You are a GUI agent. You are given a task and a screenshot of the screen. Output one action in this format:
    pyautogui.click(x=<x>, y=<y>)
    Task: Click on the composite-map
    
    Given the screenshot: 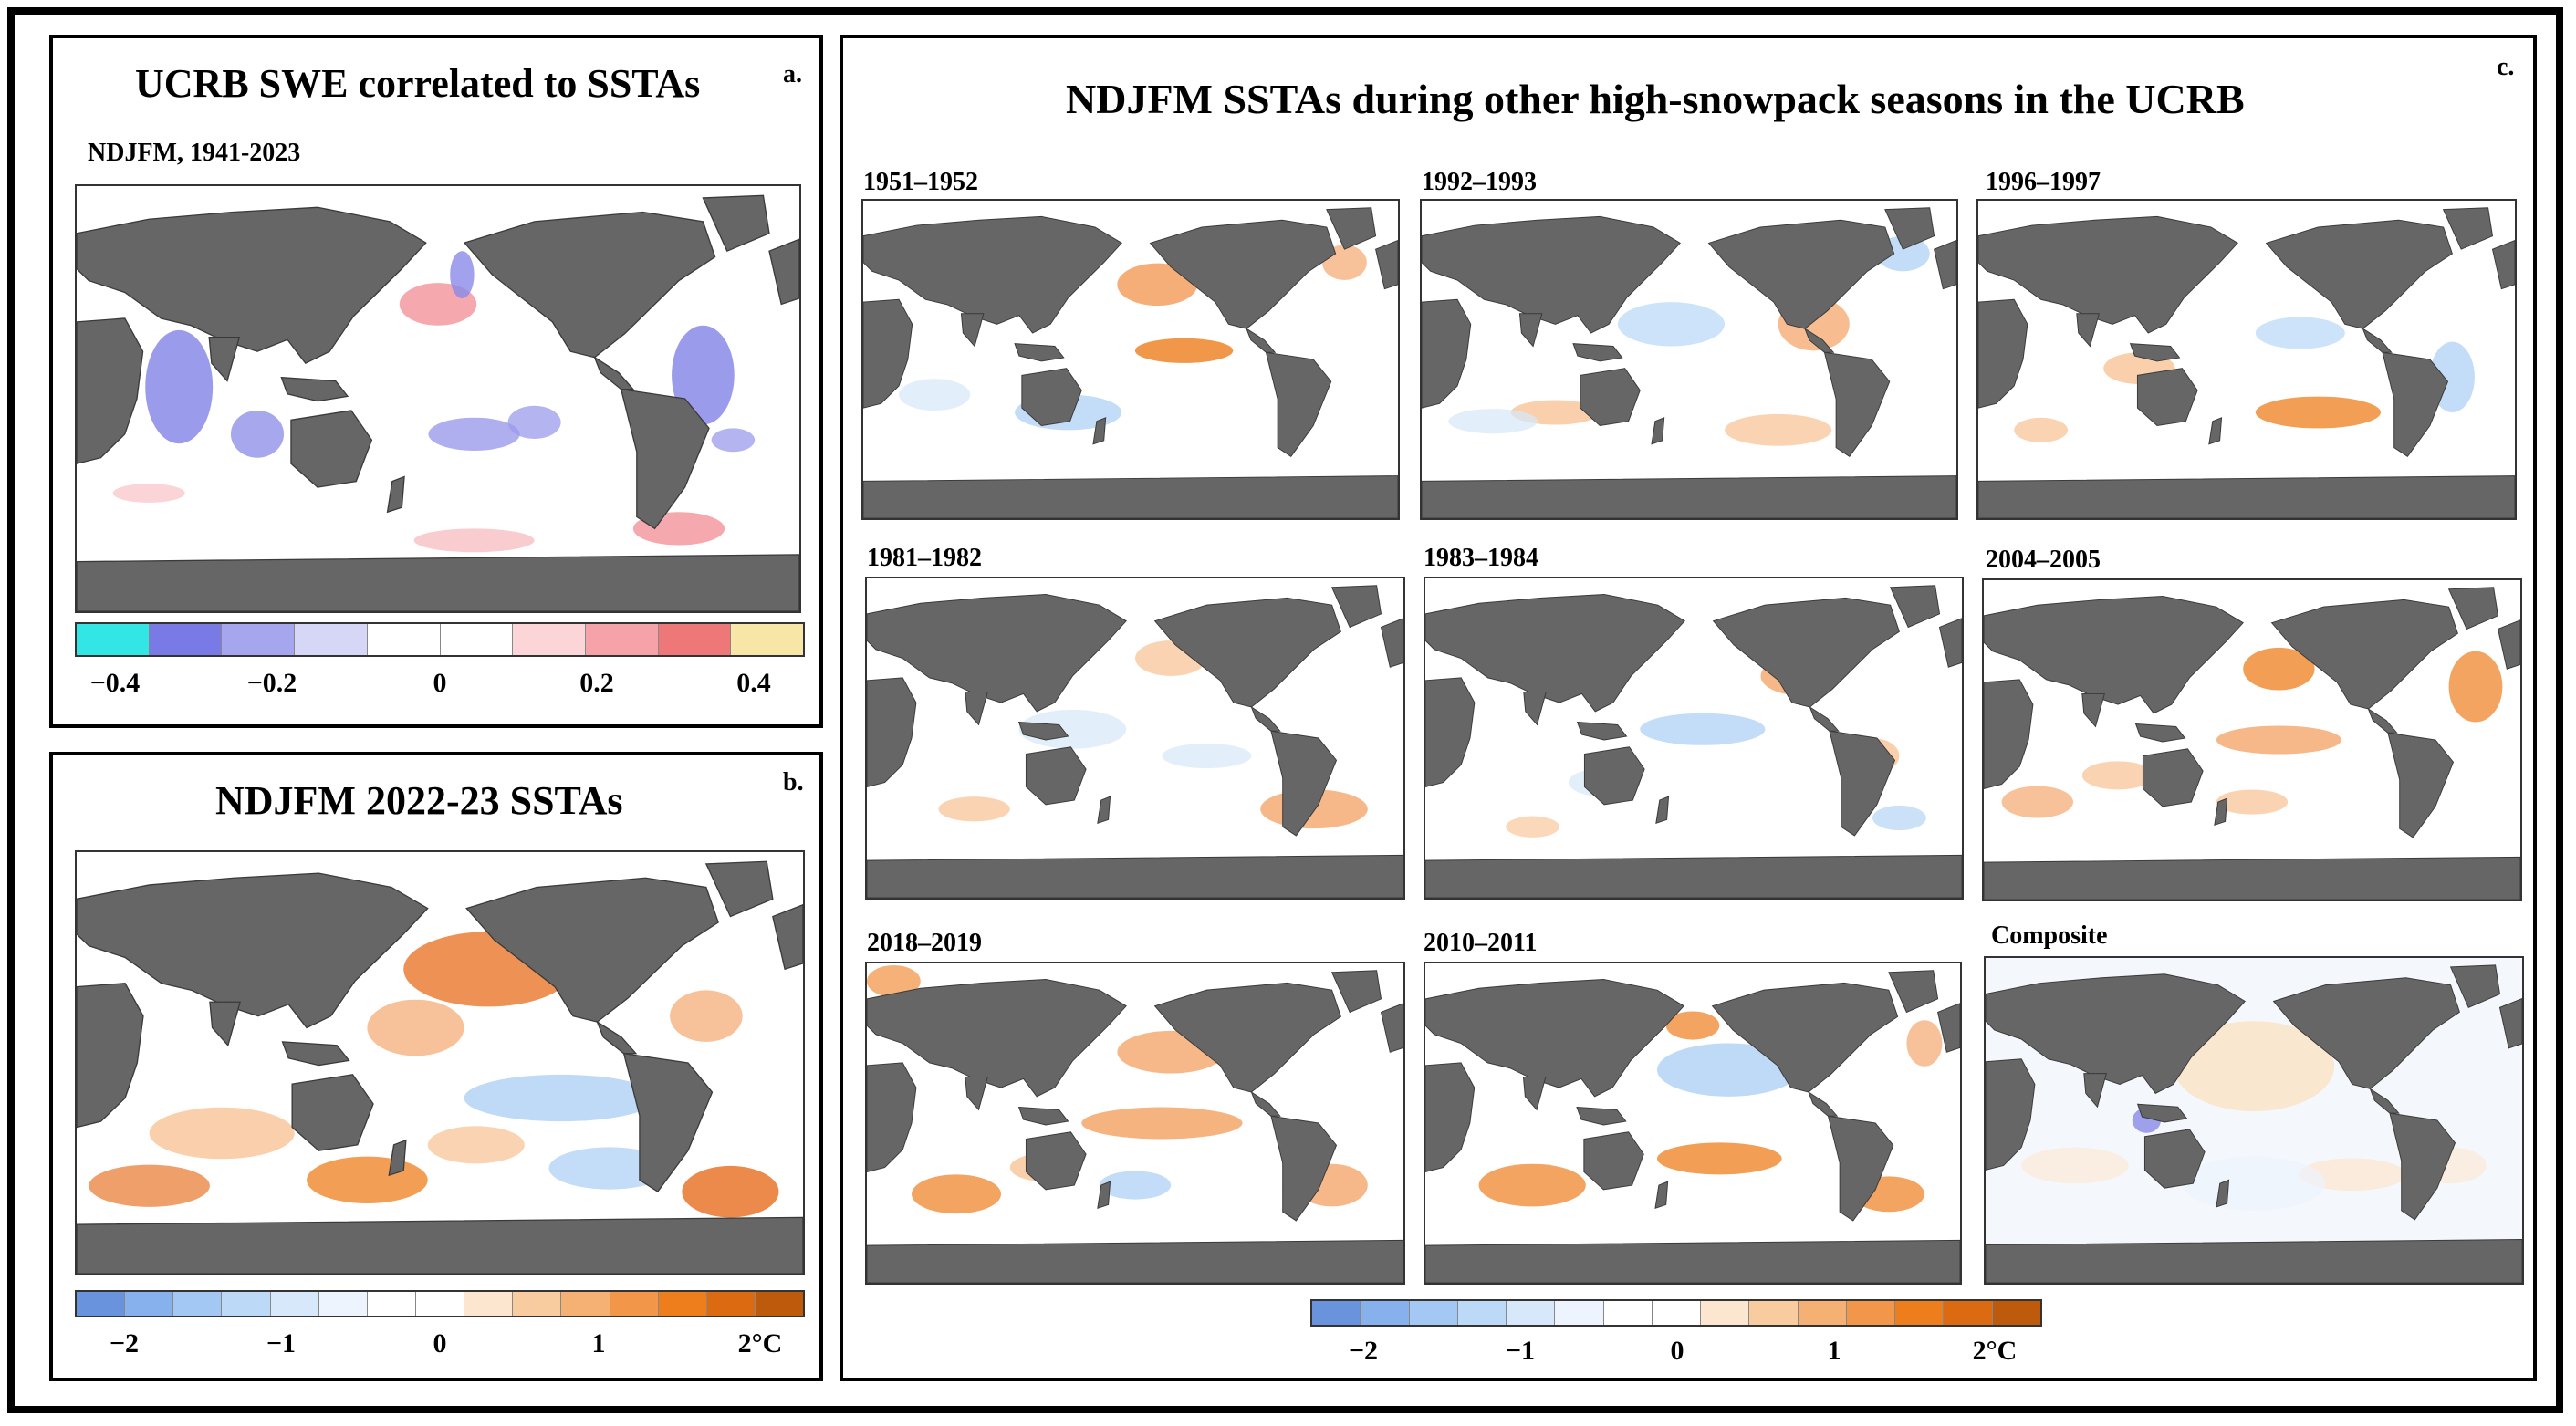 What is the action you would take?
    pyautogui.click(x=2254, y=1120)
    